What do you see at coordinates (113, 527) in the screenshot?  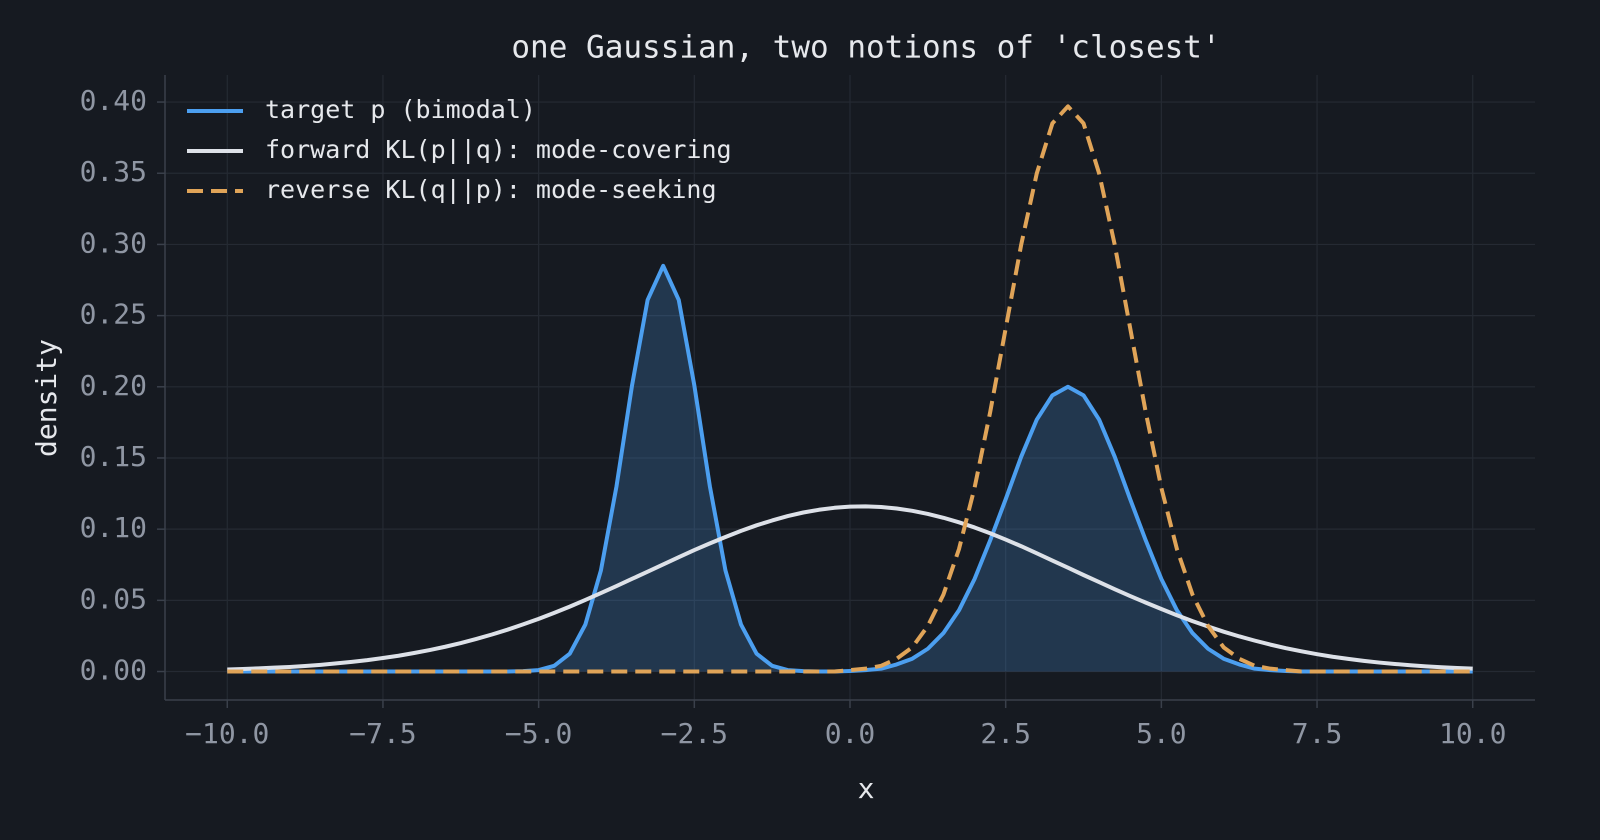 I see `y-tick-label: 0.10` at bounding box center [113, 527].